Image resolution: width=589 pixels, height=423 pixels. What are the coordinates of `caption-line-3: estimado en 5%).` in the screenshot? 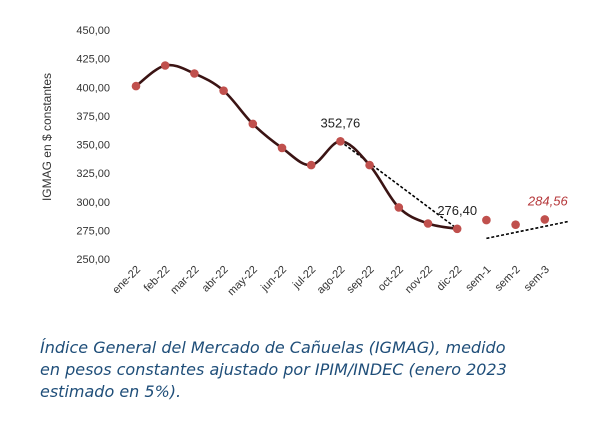 It's located at (111, 391).